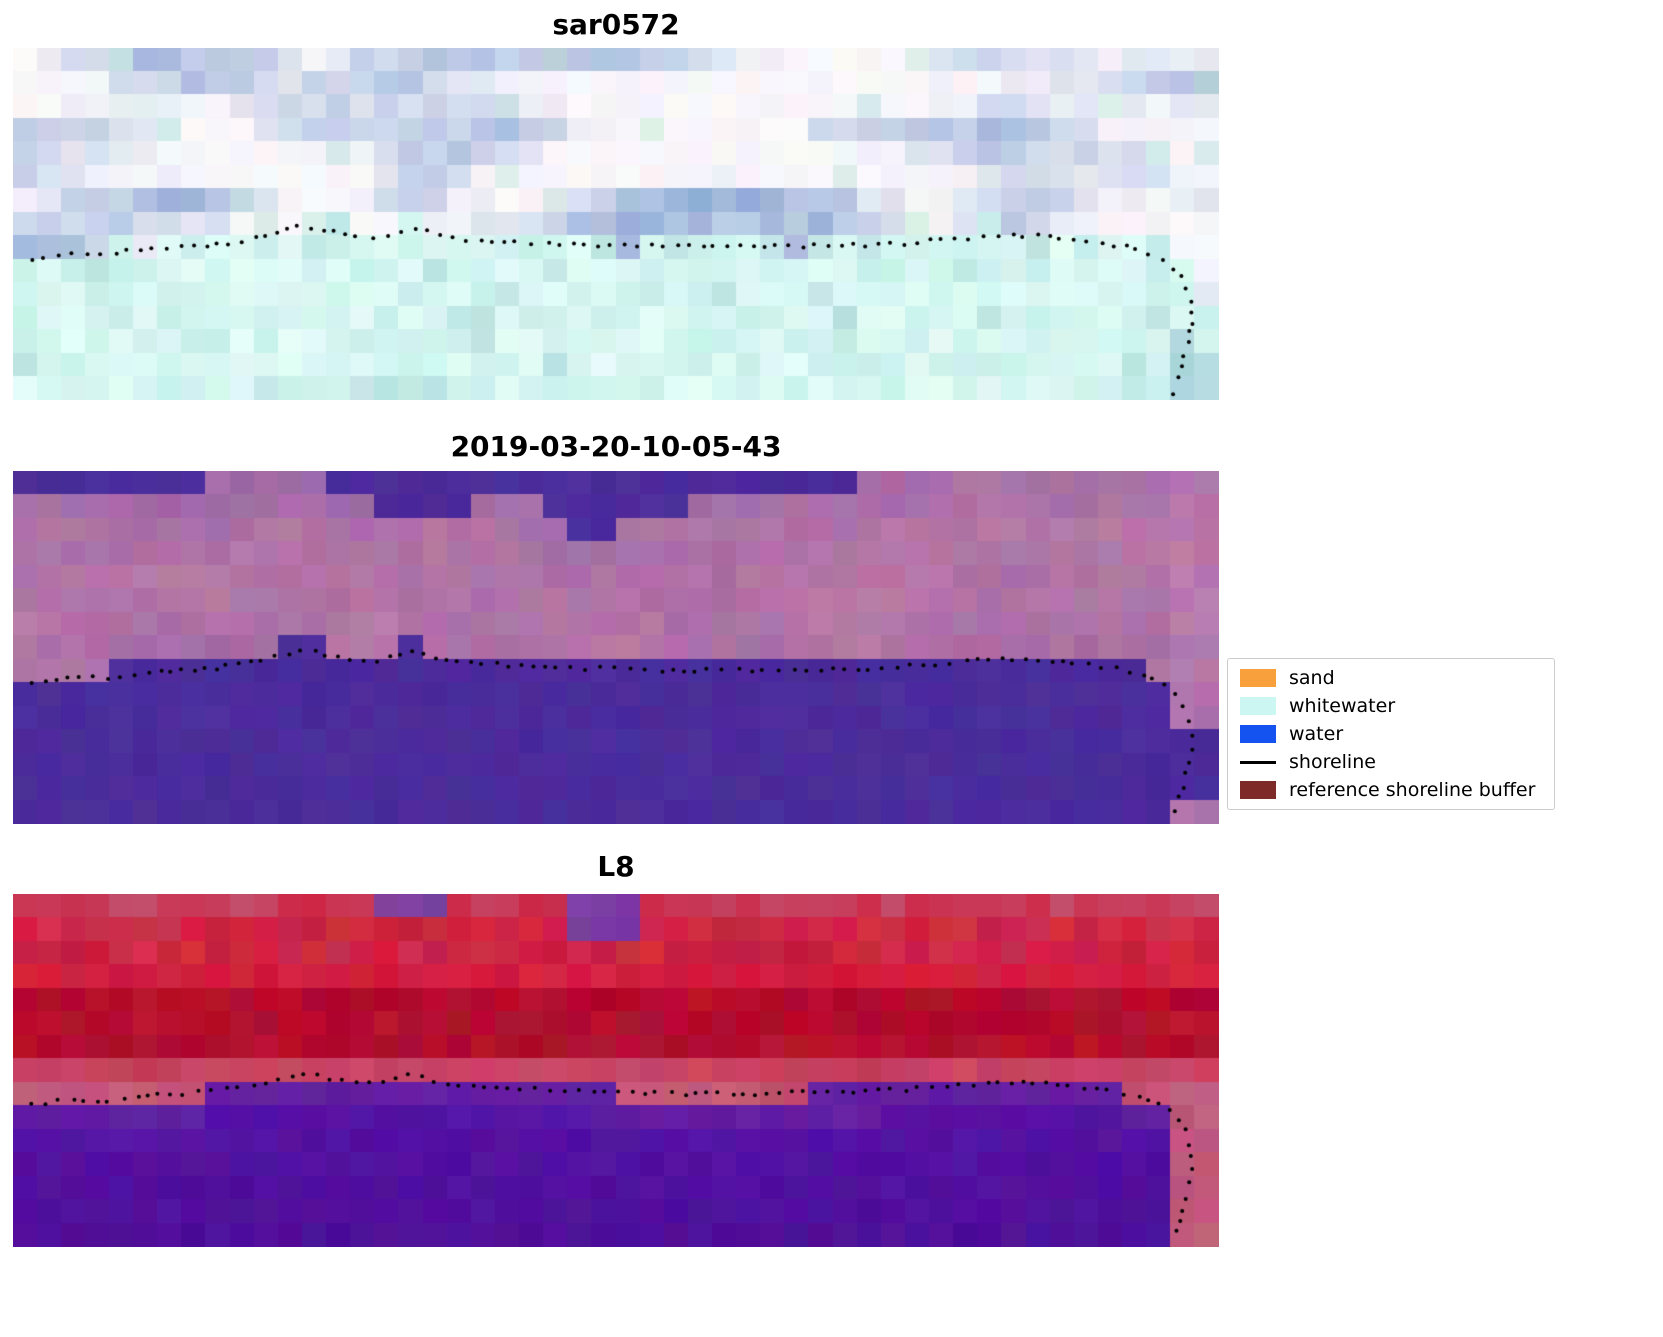 The image size is (1663, 1337). Describe the element at coordinates (1258, 706) in the screenshot. I see `legend-swatch-whitewater` at that location.